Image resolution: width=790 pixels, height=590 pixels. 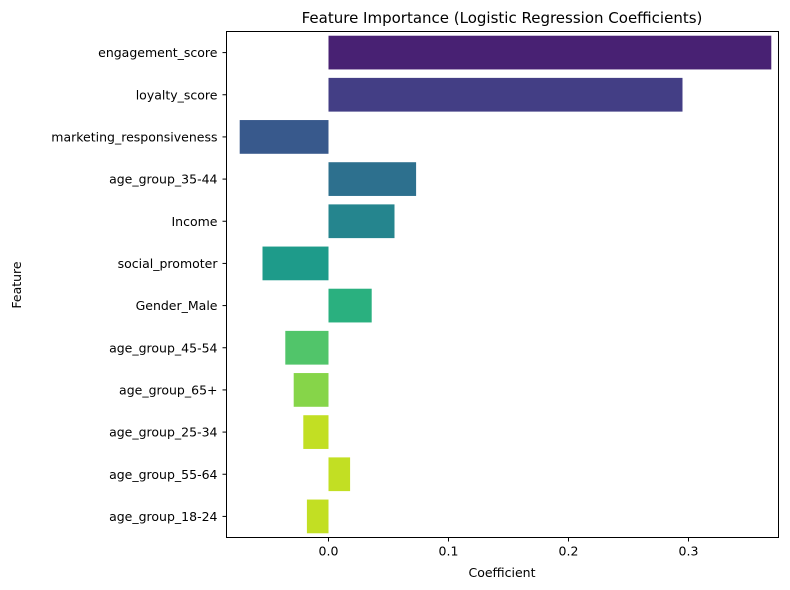 I want to click on bar-Income, so click(x=361, y=221).